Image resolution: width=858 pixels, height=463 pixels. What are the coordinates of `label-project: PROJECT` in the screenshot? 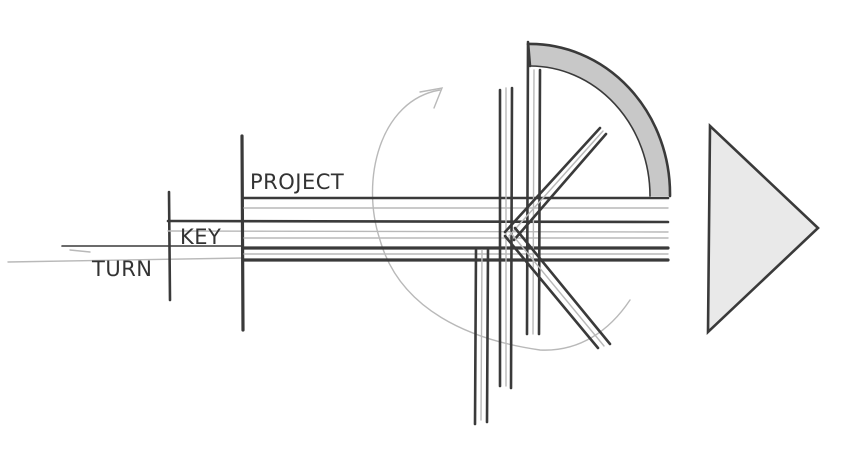 It's located at (297, 182).